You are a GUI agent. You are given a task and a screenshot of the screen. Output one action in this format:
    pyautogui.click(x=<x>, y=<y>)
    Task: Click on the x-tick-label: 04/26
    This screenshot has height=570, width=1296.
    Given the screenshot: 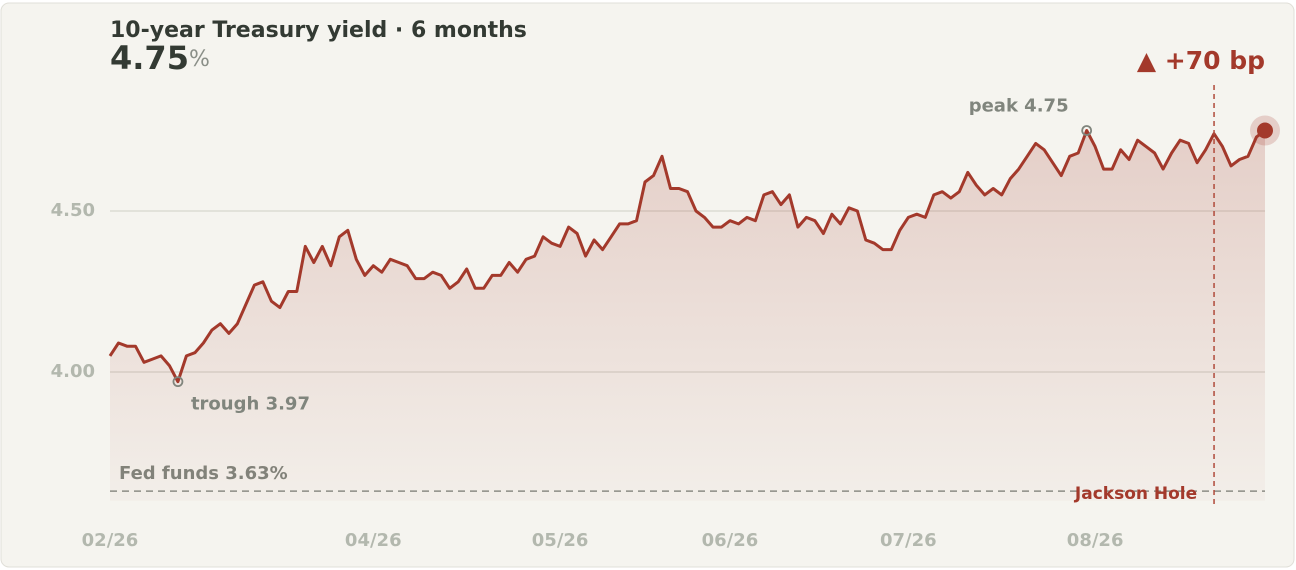 What is the action you would take?
    pyautogui.click(x=373, y=540)
    